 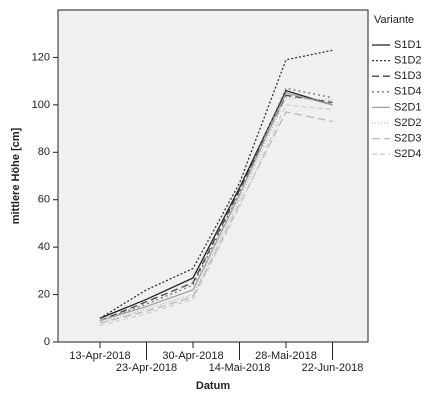 What do you see at coordinates (44, 247) in the screenshot?
I see `y-tick-label: 40` at bounding box center [44, 247].